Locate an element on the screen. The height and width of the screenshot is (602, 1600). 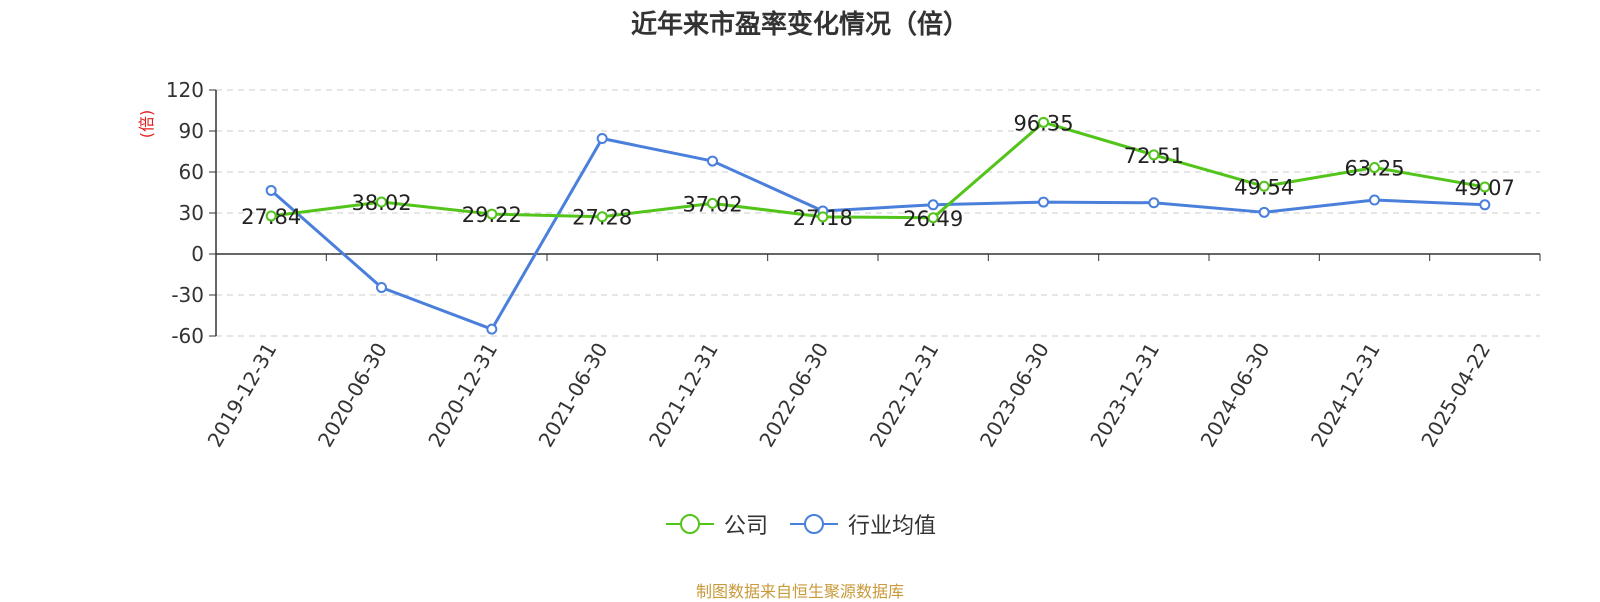
data-label: 26.49 is located at coordinates (933, 219).